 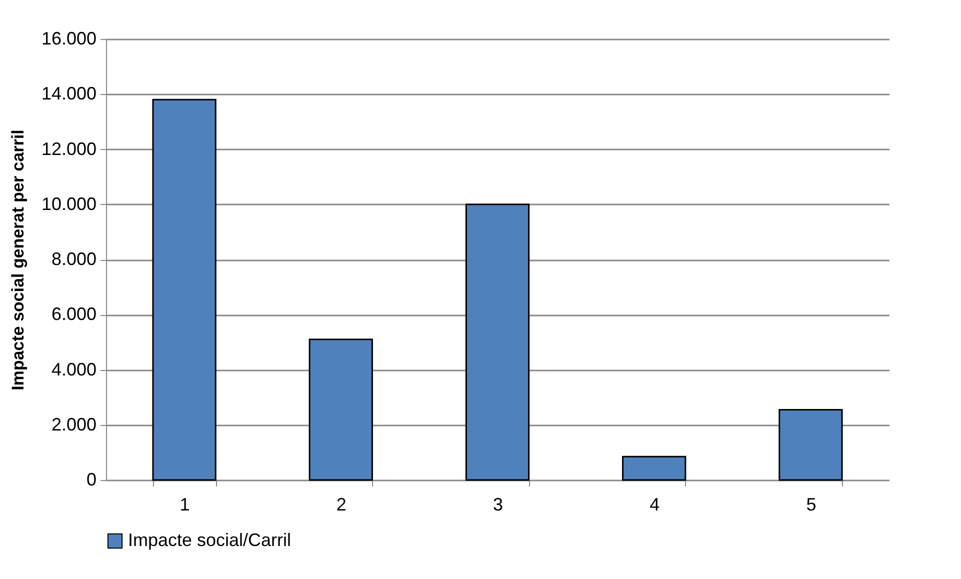 I want to click on y-tick-label: 10.000, so click(x=68, y=204).